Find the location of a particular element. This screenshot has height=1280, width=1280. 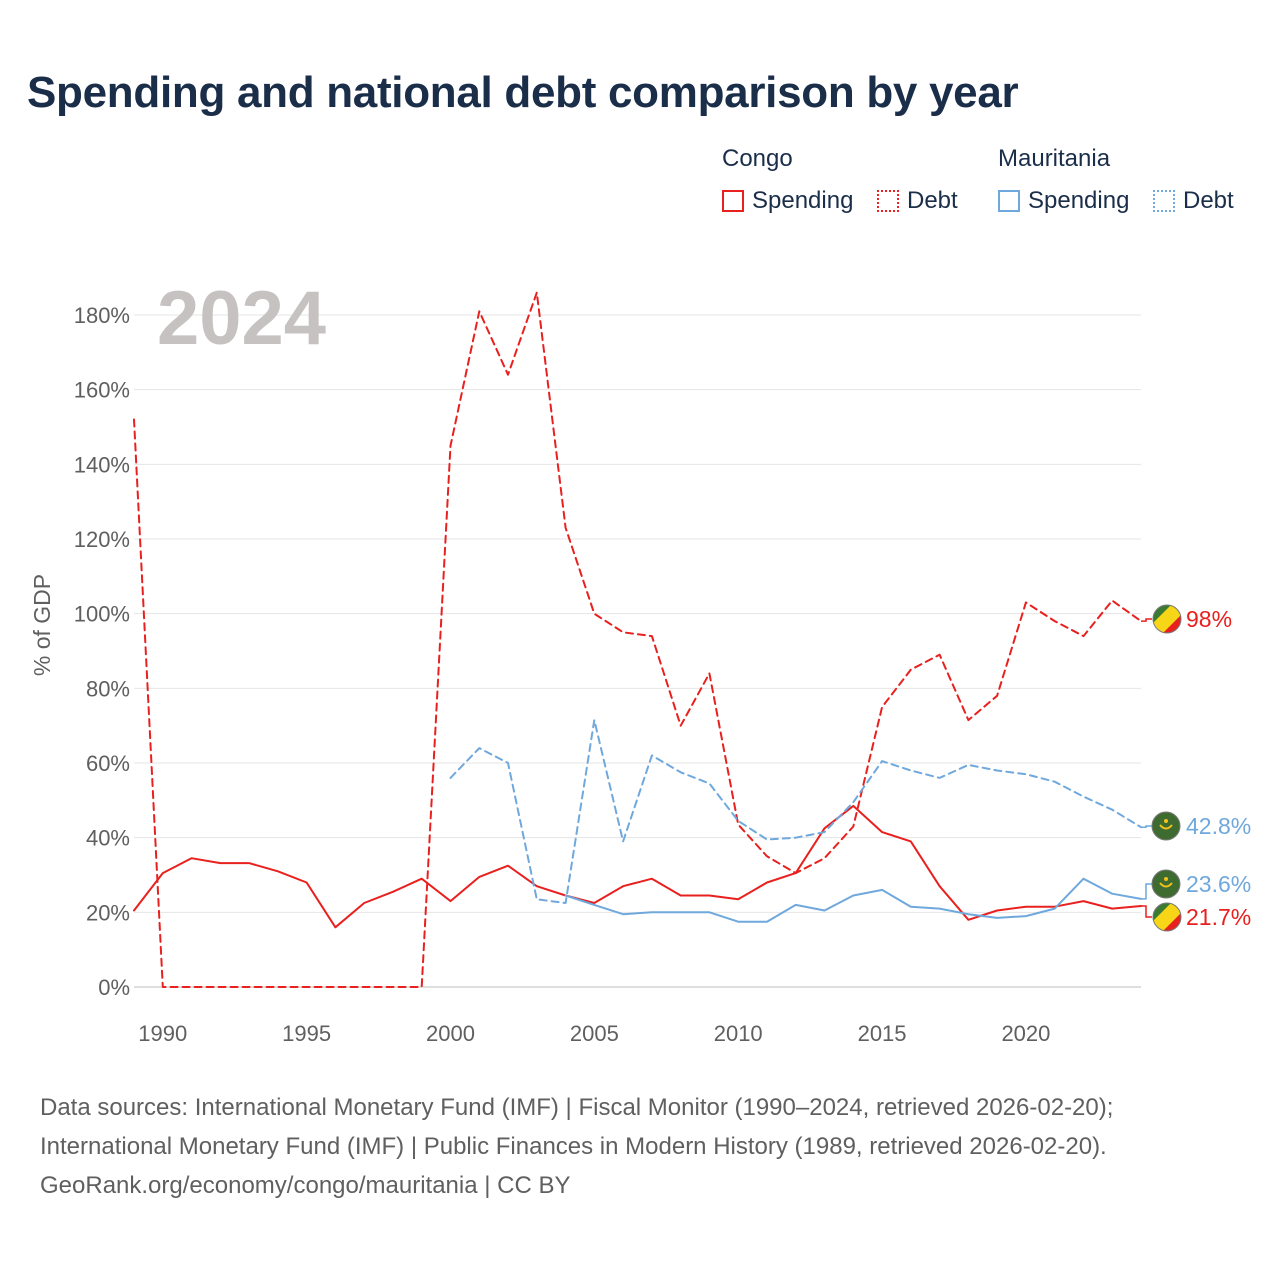

y-tick-label: 20% is located at coordinates (108, 912).